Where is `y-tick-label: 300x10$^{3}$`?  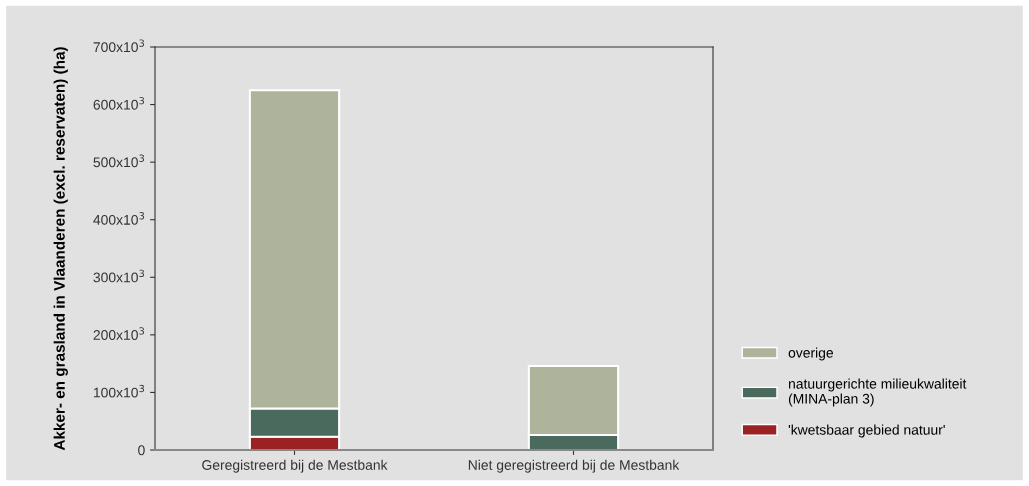
y-tick-label: 300x10$^{3}$ is located at coordinates (119, 276).